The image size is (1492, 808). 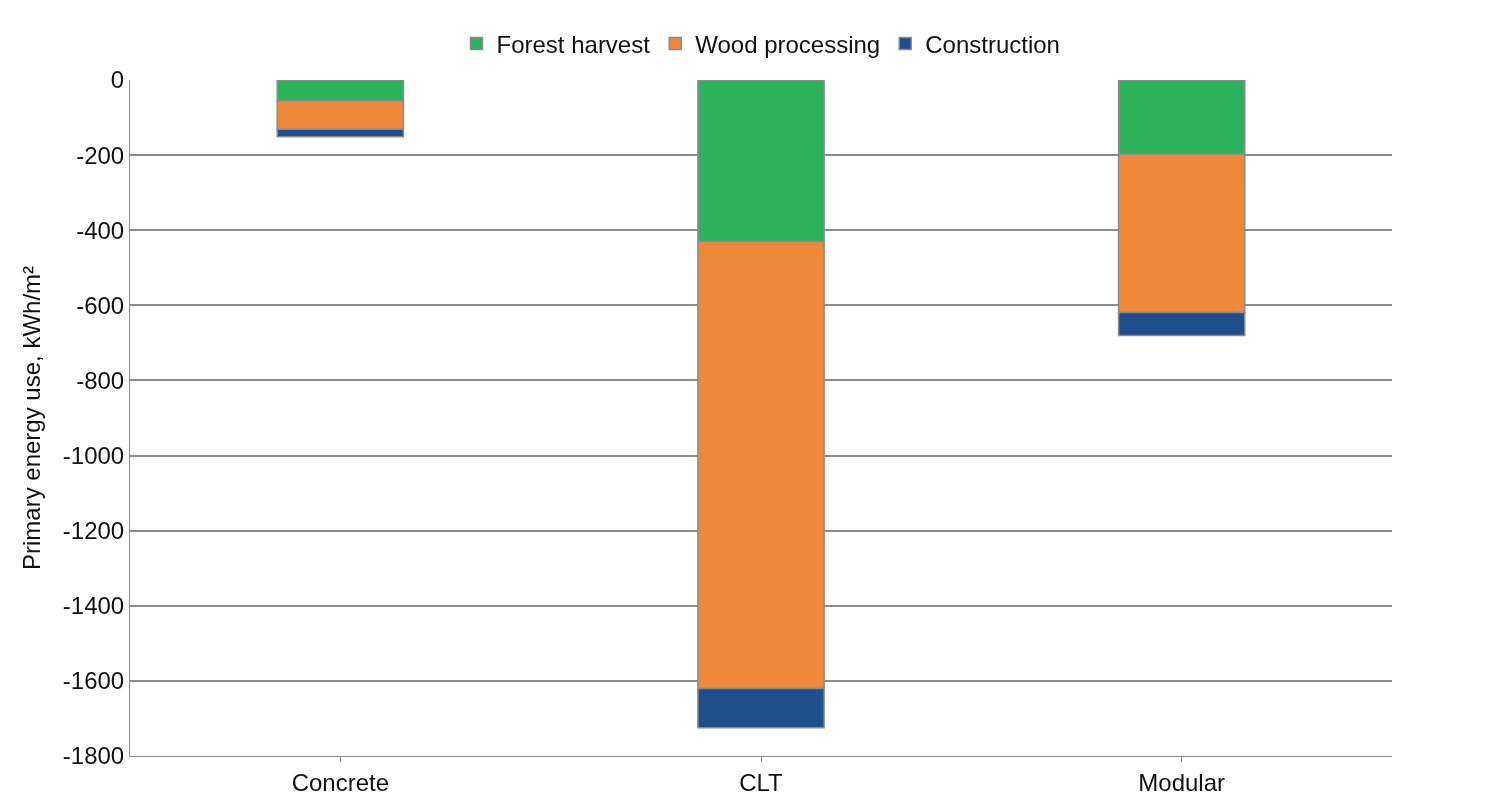 What do you see at coordinates (93, 531) in the screenshot?
I see `y-tick-label: -1200` at bounding box center [93, 531].